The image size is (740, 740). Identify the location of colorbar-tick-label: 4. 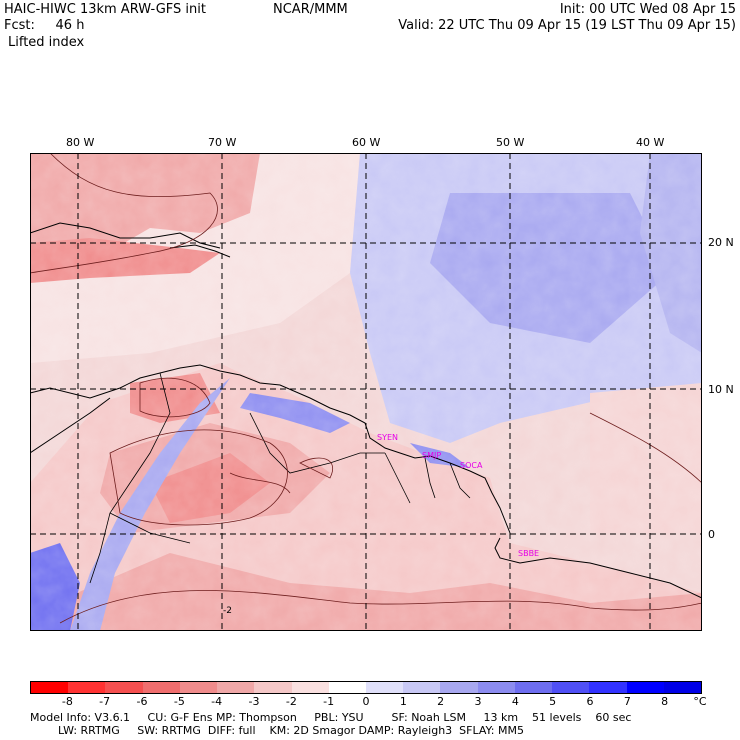
(515, 701).